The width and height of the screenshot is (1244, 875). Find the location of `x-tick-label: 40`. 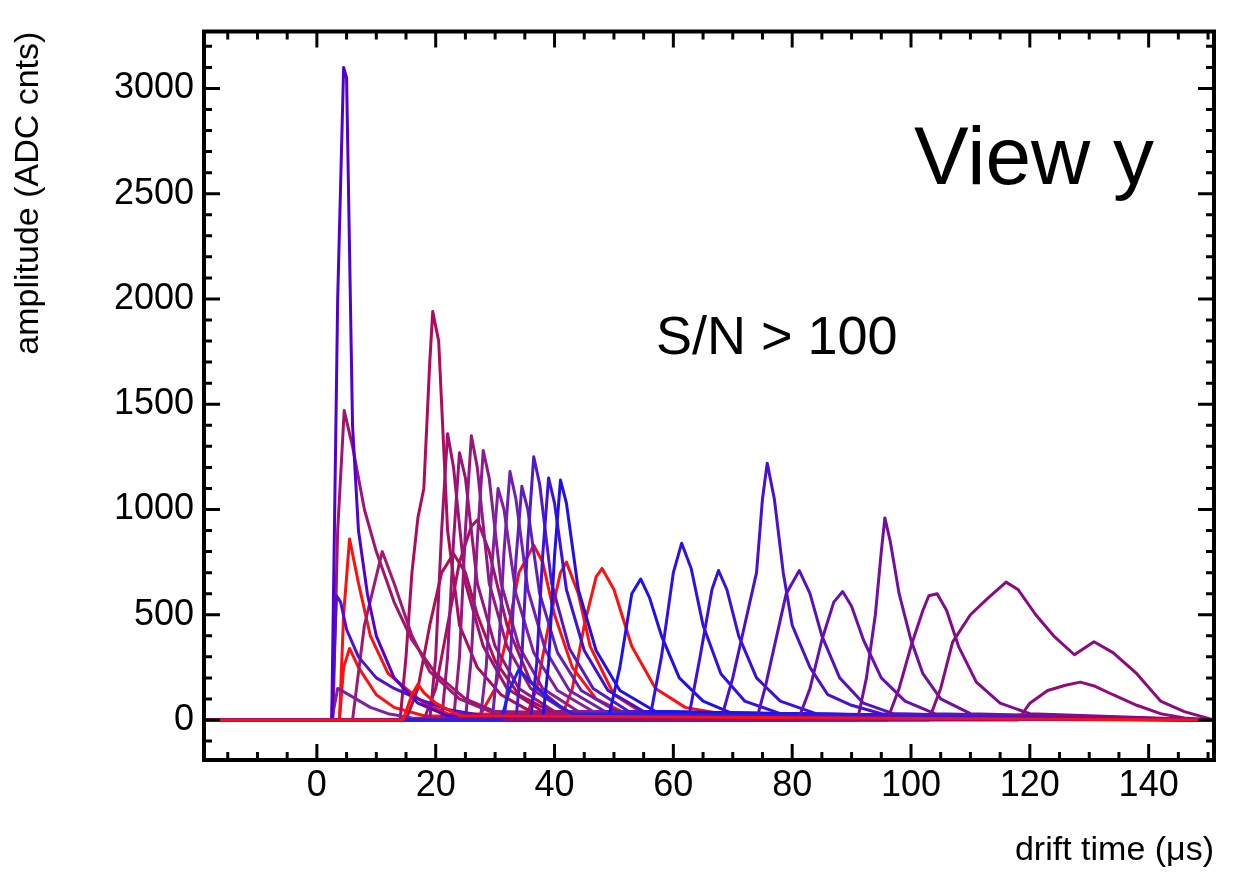

x-tick-label: 40 is located at coordinates (554, 783).